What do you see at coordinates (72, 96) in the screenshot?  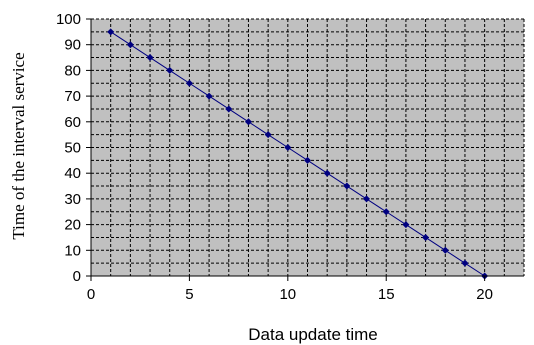 I see `y-tick-label: 70` at bounding box center [72, 96].